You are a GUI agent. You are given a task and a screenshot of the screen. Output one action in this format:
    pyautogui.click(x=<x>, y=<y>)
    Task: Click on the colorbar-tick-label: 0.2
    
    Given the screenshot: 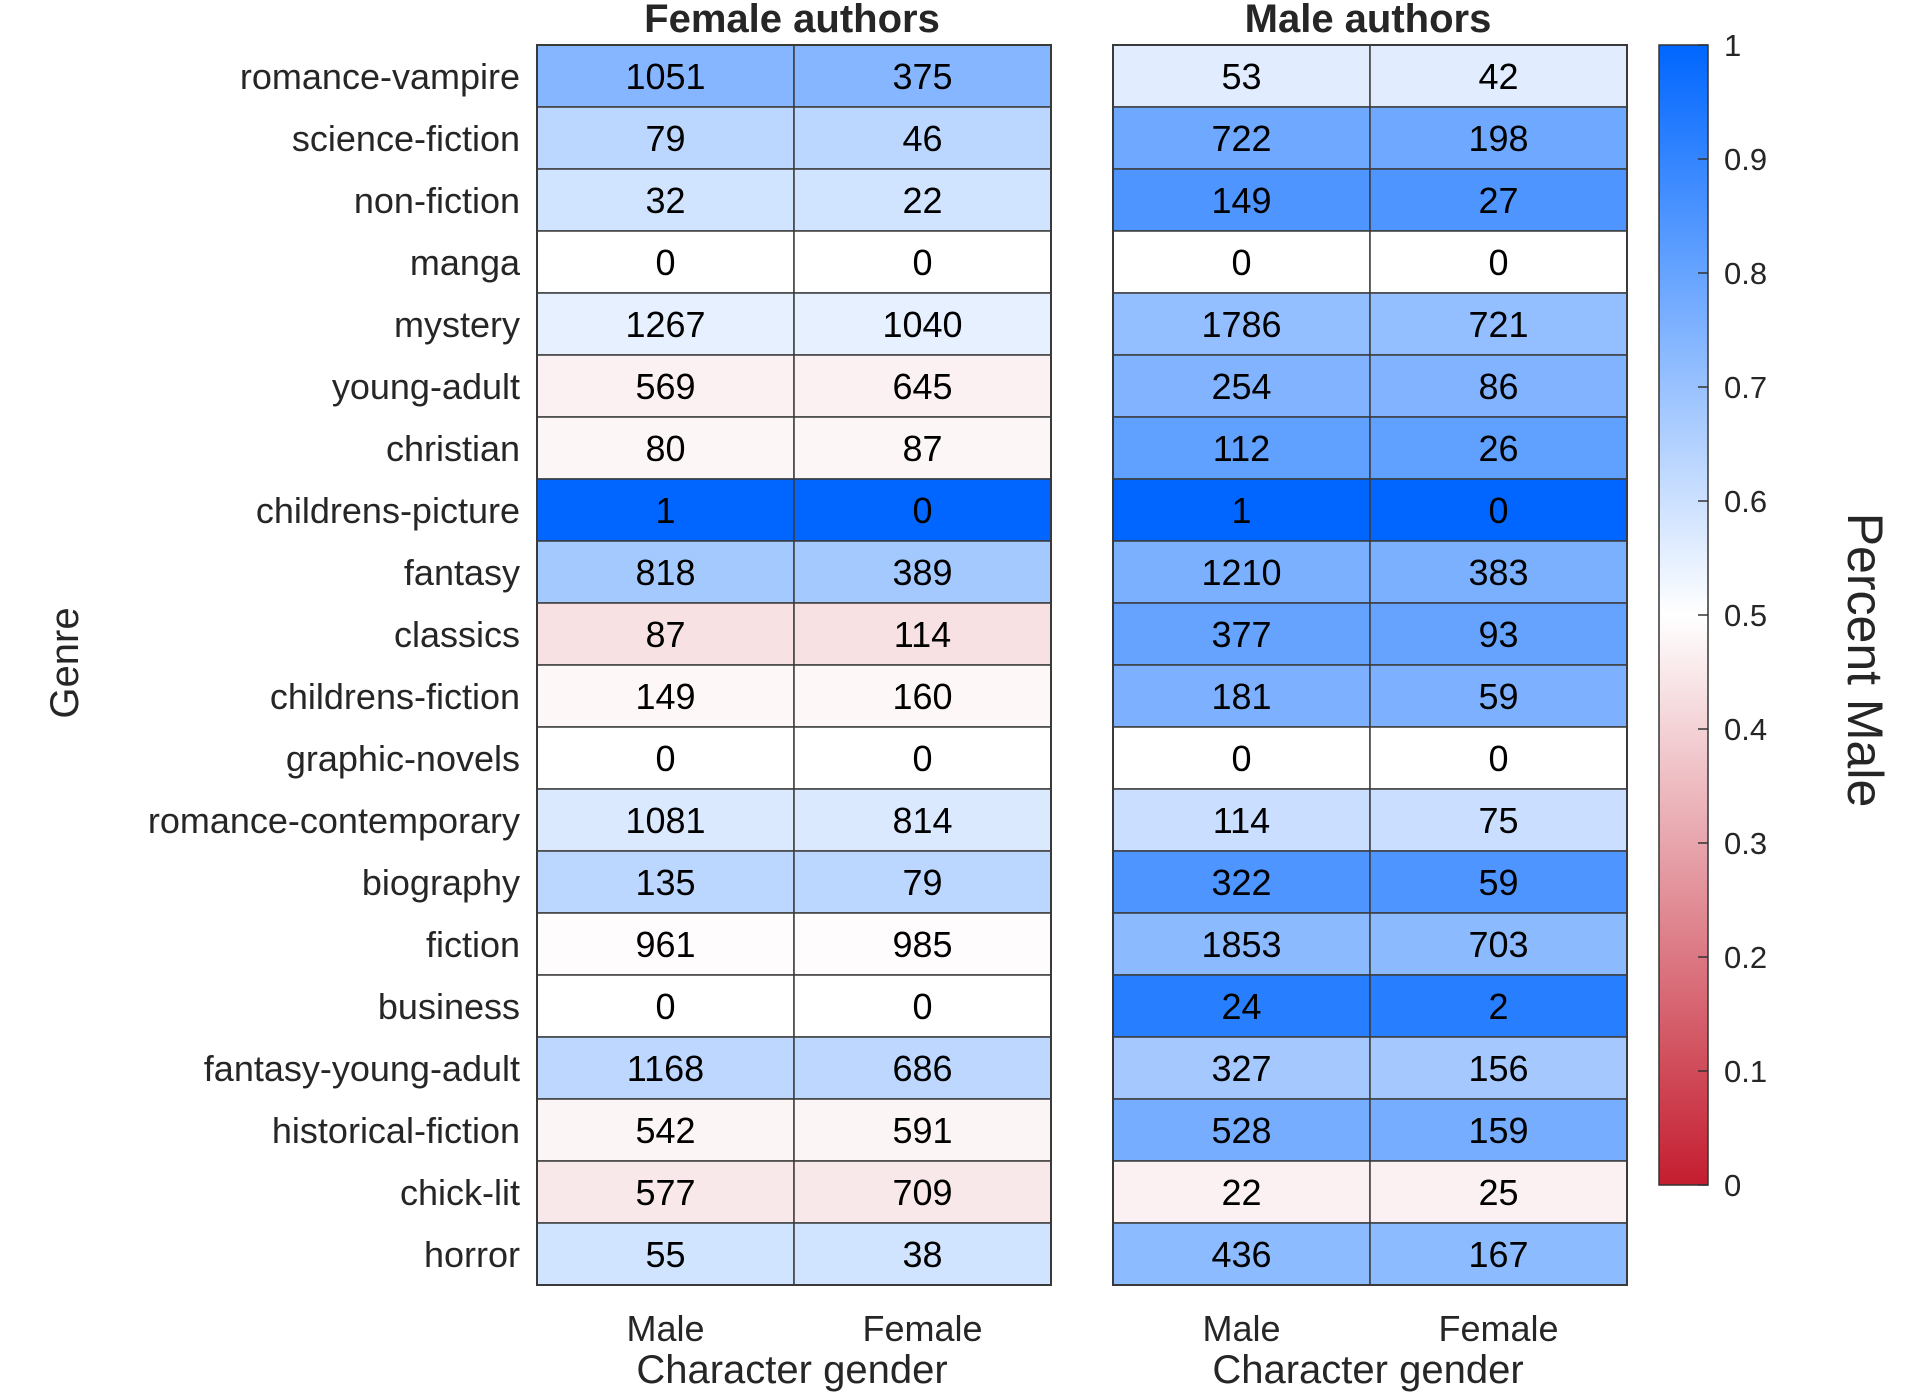 What is the action you would take?
    pyautogui.click(x=1745, y=957)
    